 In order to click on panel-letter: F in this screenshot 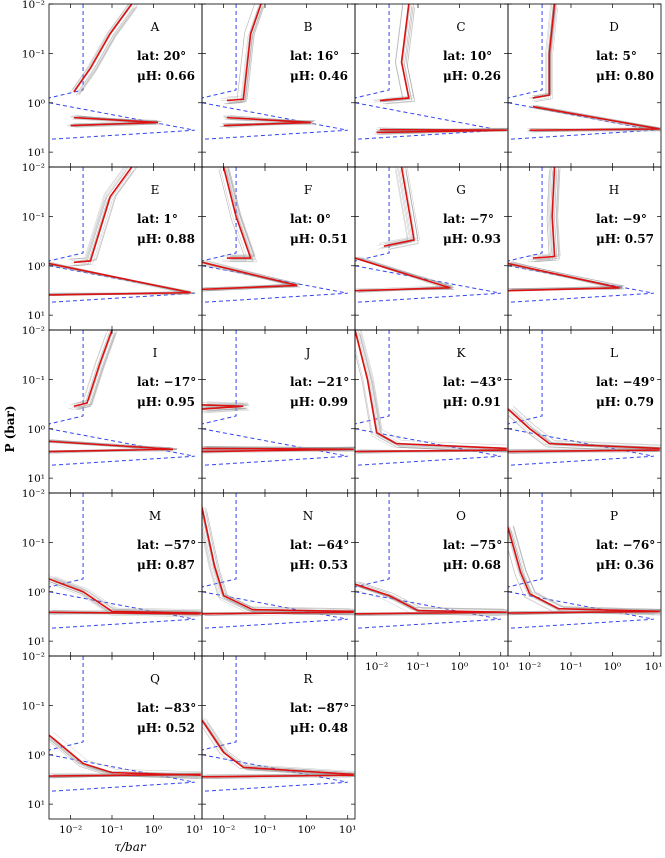, I will do `click(308, 190)`.